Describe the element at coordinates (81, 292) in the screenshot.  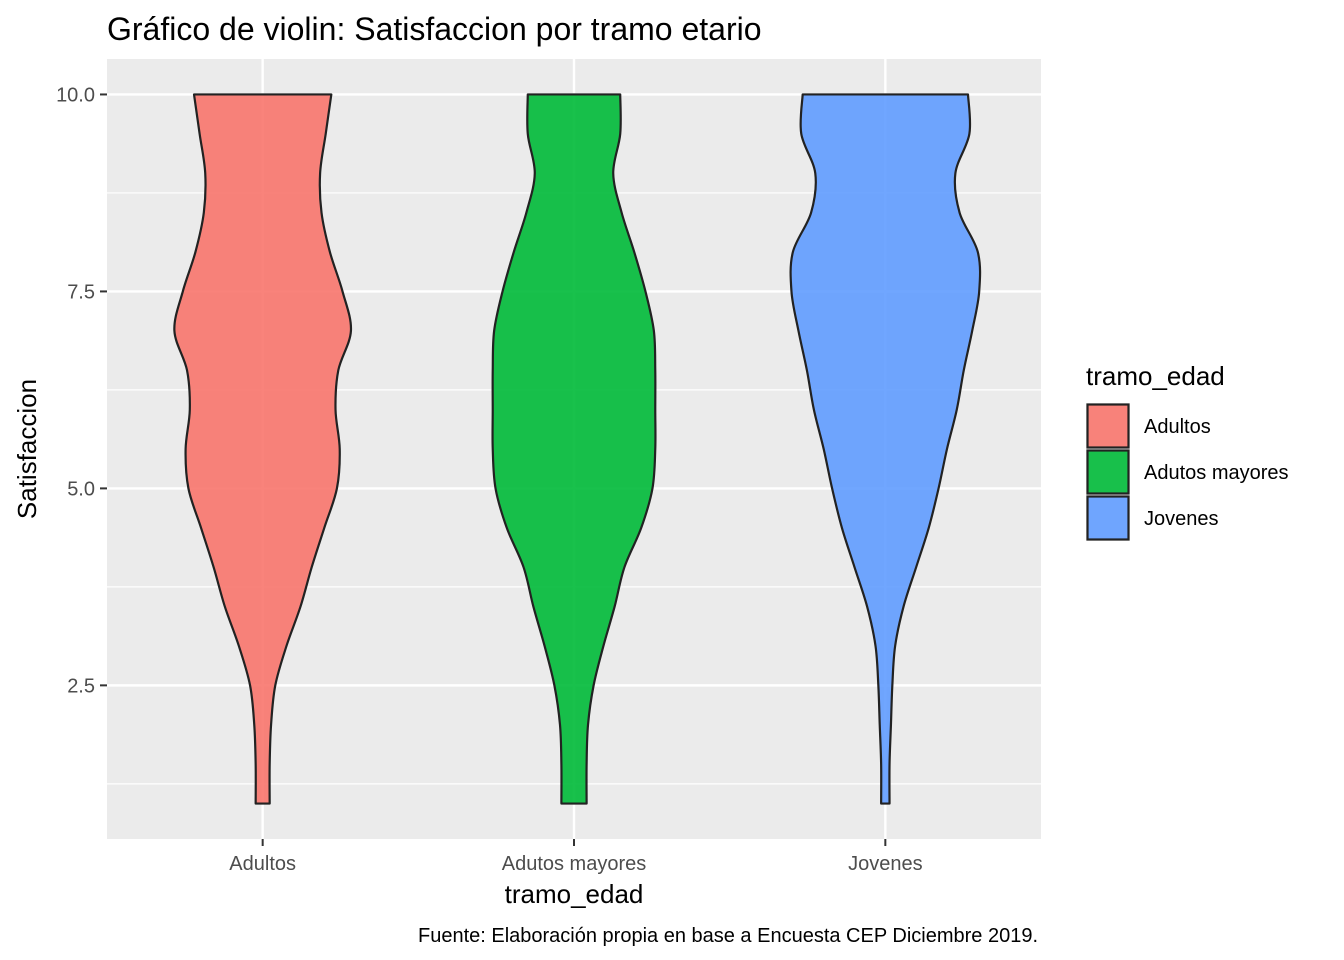
I see `y-tick-label: 7.5` at that location.